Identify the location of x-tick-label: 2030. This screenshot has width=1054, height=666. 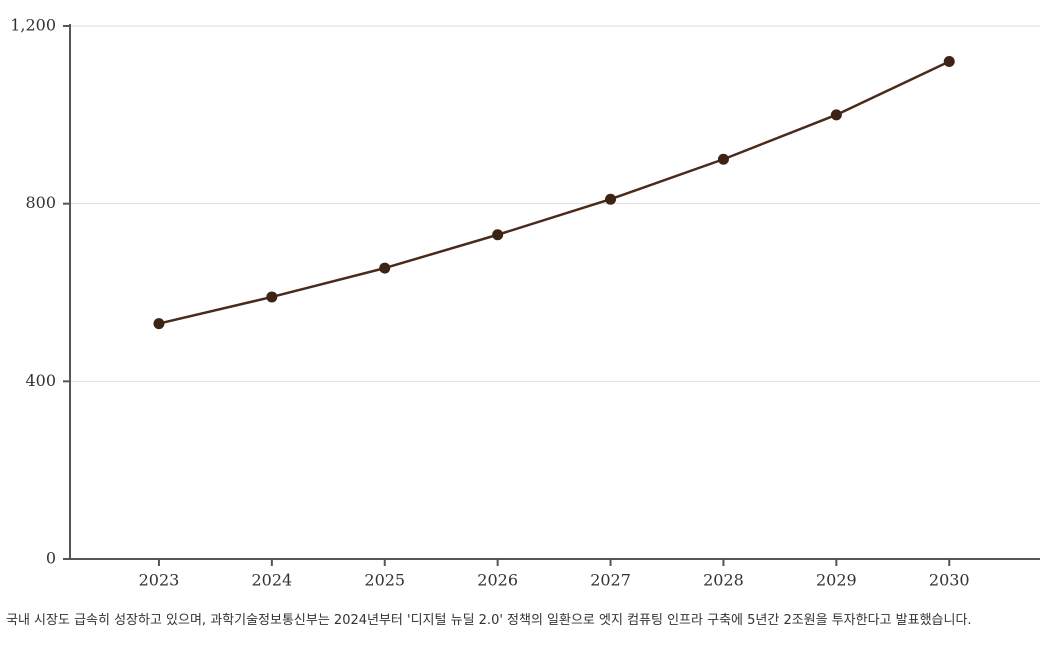
(949, 580).